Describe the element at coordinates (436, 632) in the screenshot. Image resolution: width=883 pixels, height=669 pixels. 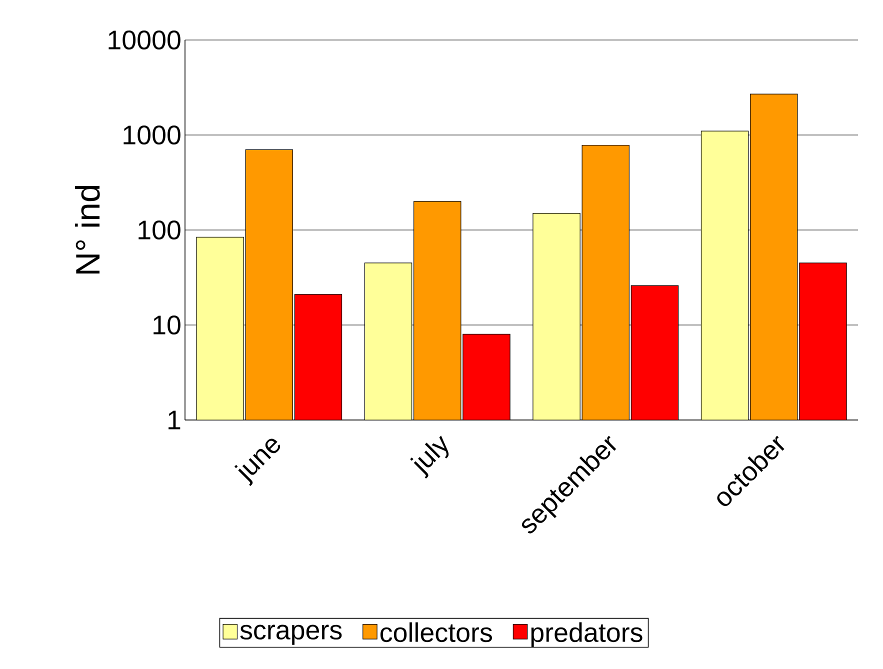
I see `legend-label: collectors` at that location.